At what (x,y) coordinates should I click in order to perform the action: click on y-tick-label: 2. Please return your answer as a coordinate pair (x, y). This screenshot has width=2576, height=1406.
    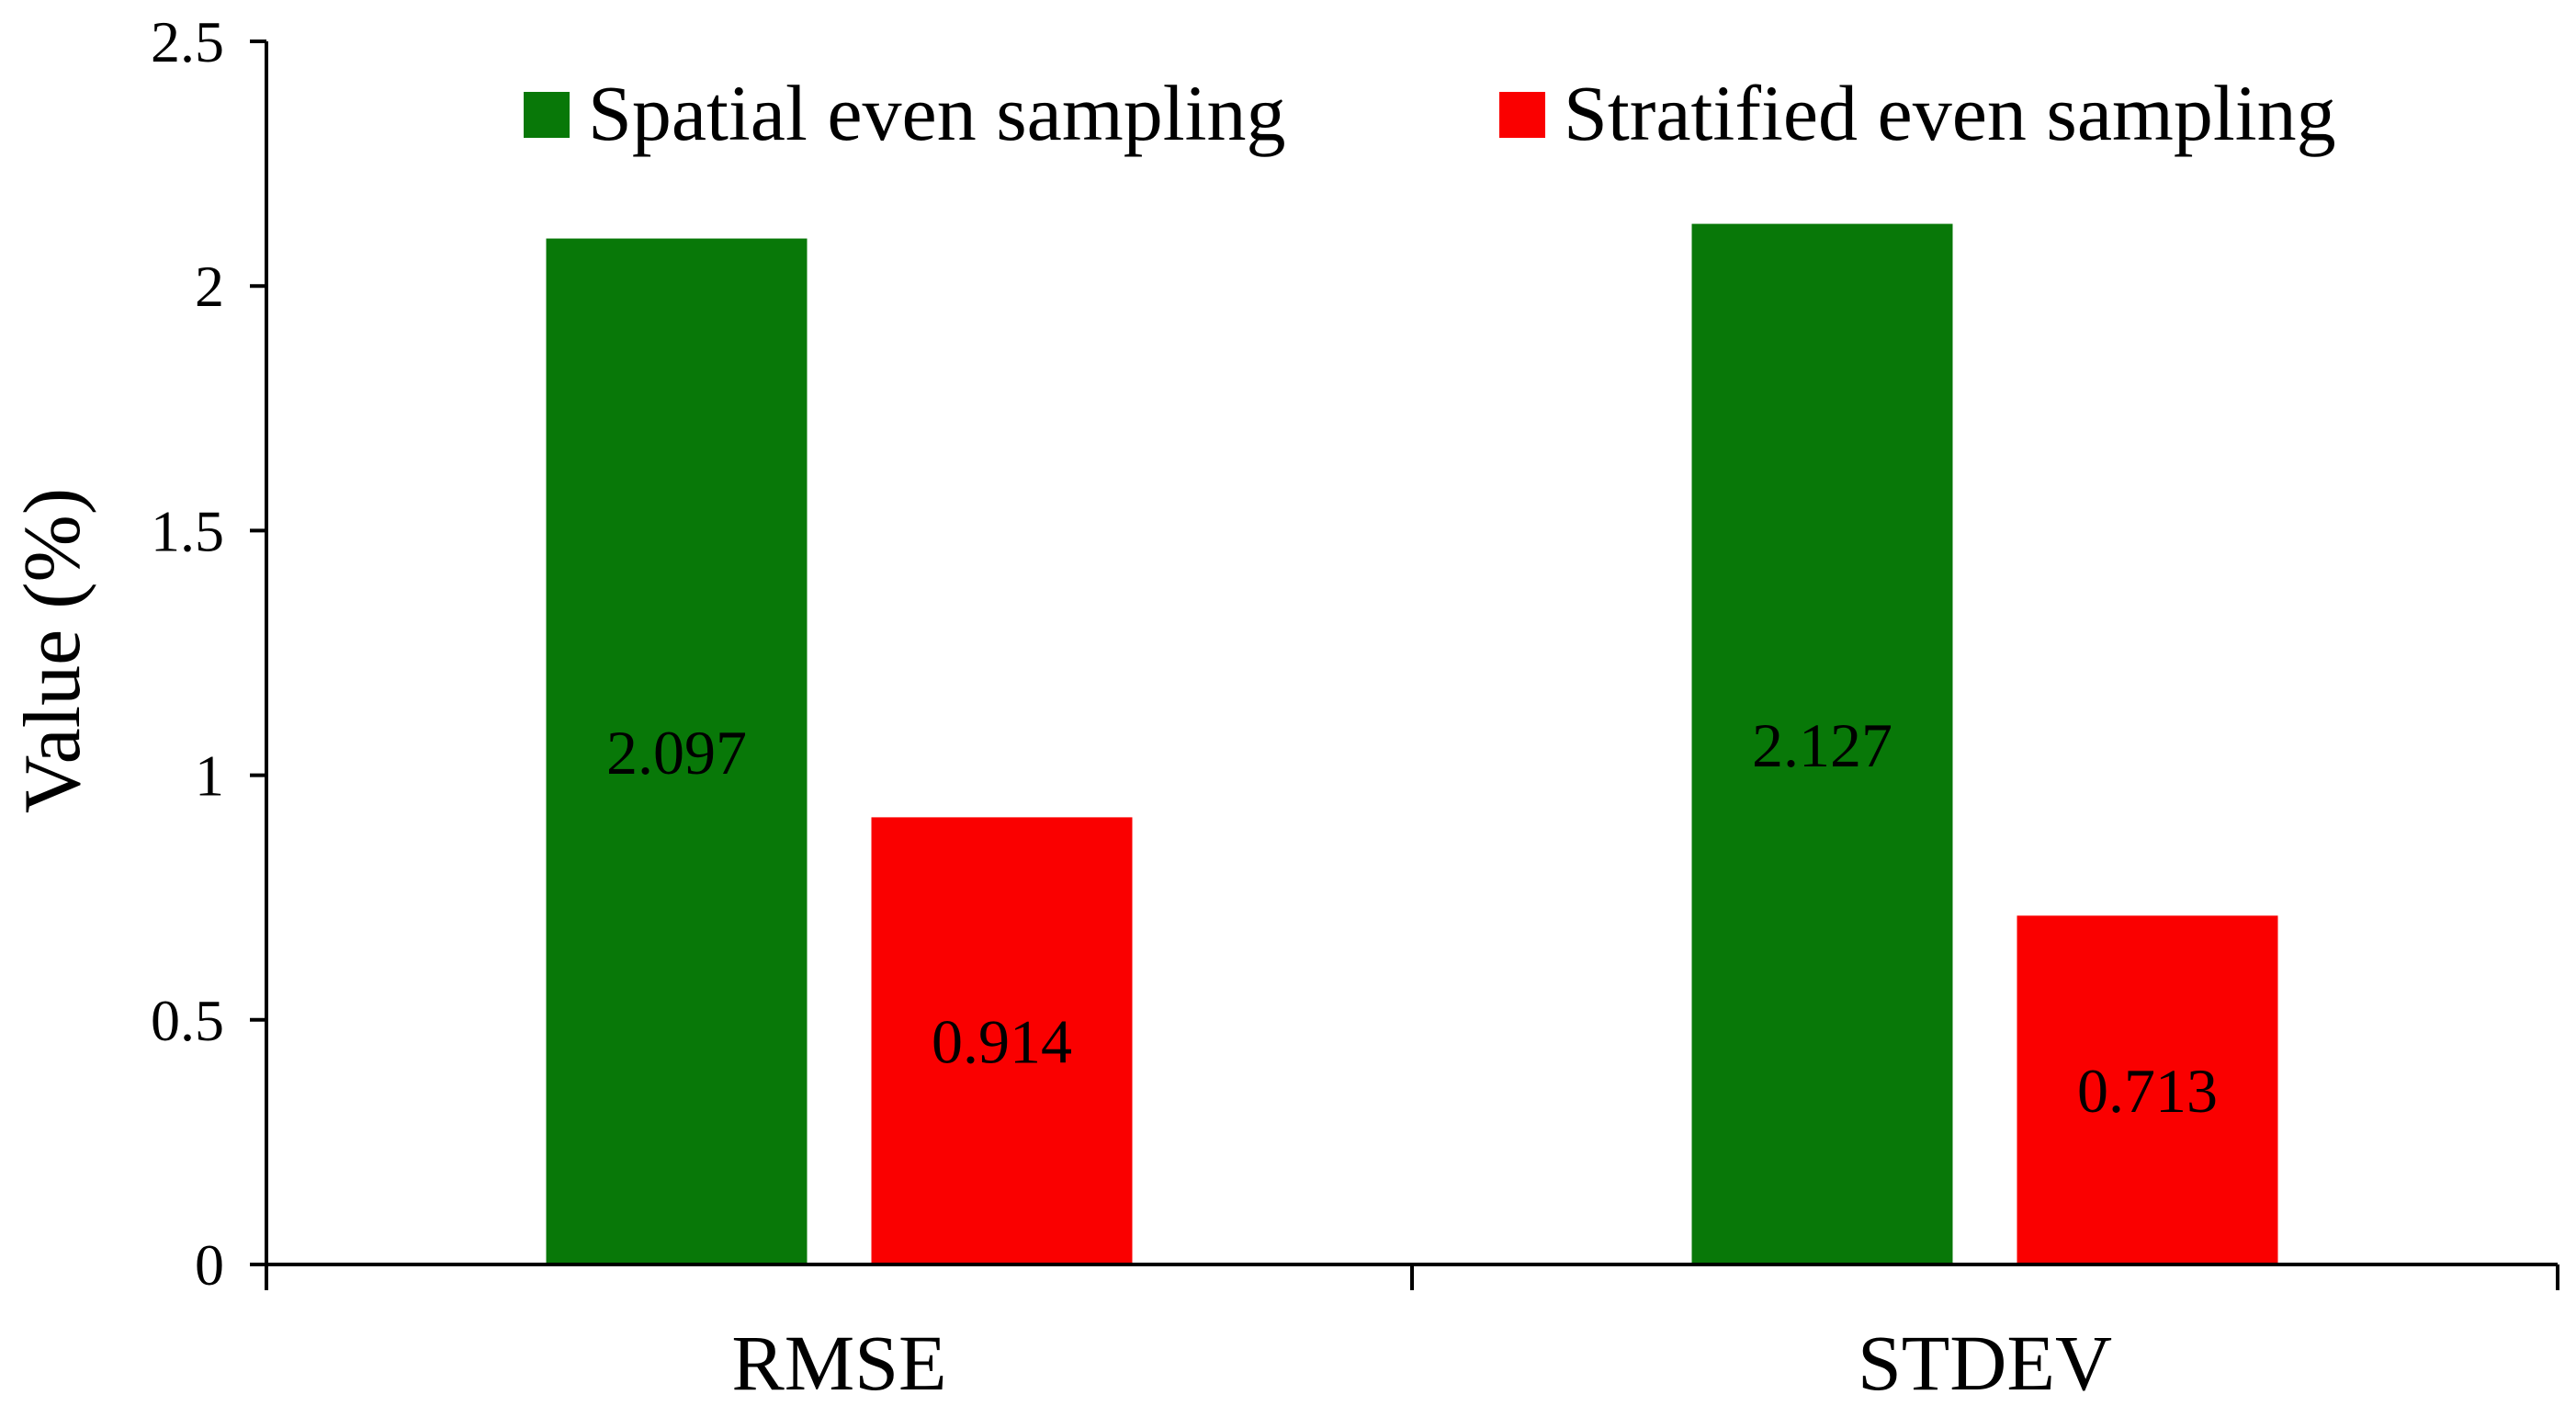
    Looking at the image, I should click on (209, 286).